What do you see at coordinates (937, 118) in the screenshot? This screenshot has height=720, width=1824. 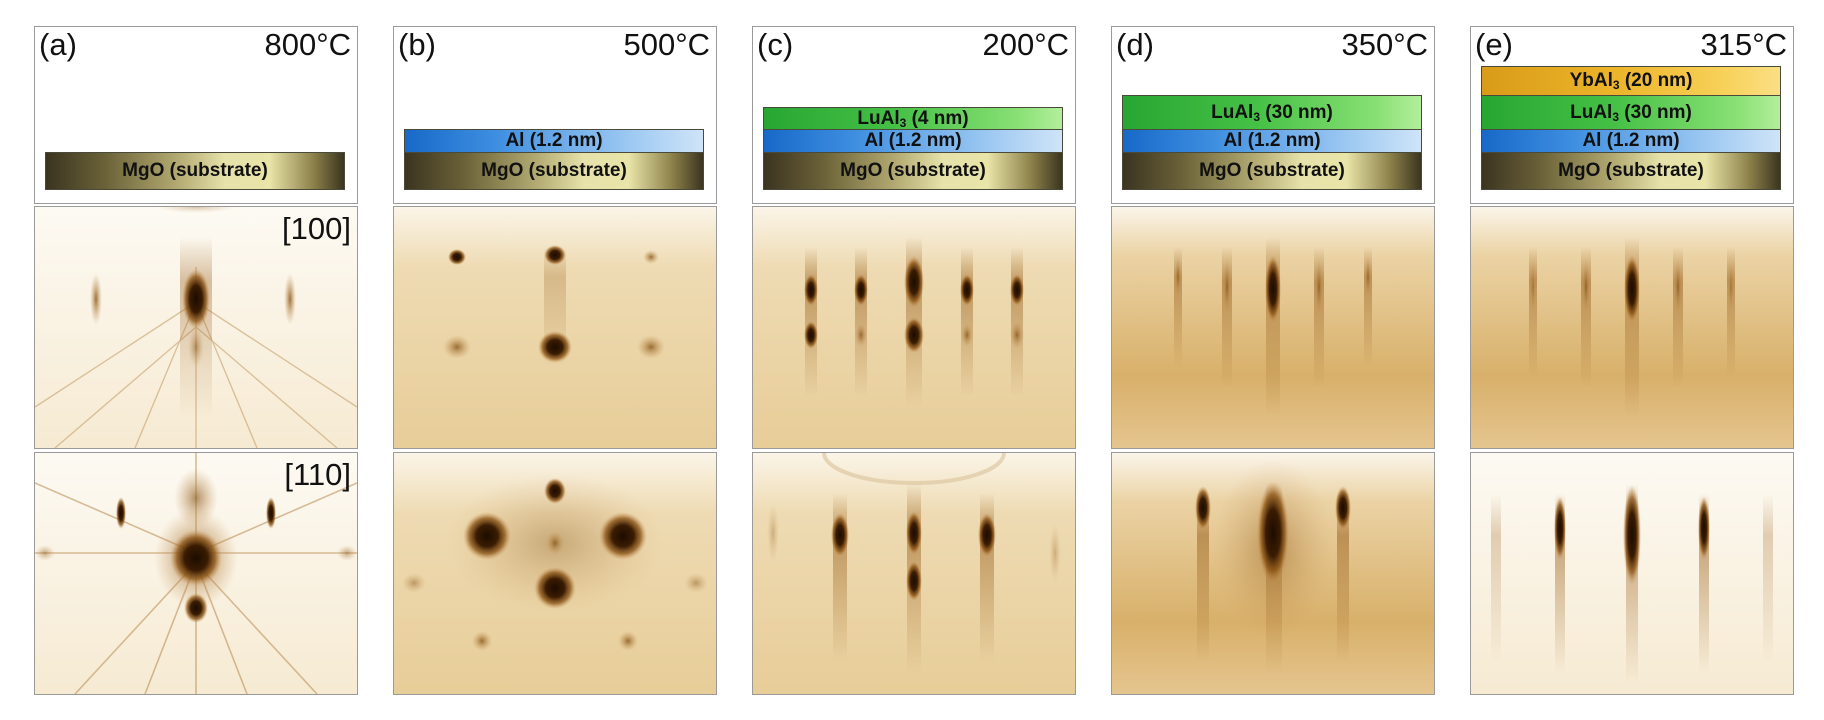 I see `layer-thickness: (4 nm)` at bounding box center [937, 118].